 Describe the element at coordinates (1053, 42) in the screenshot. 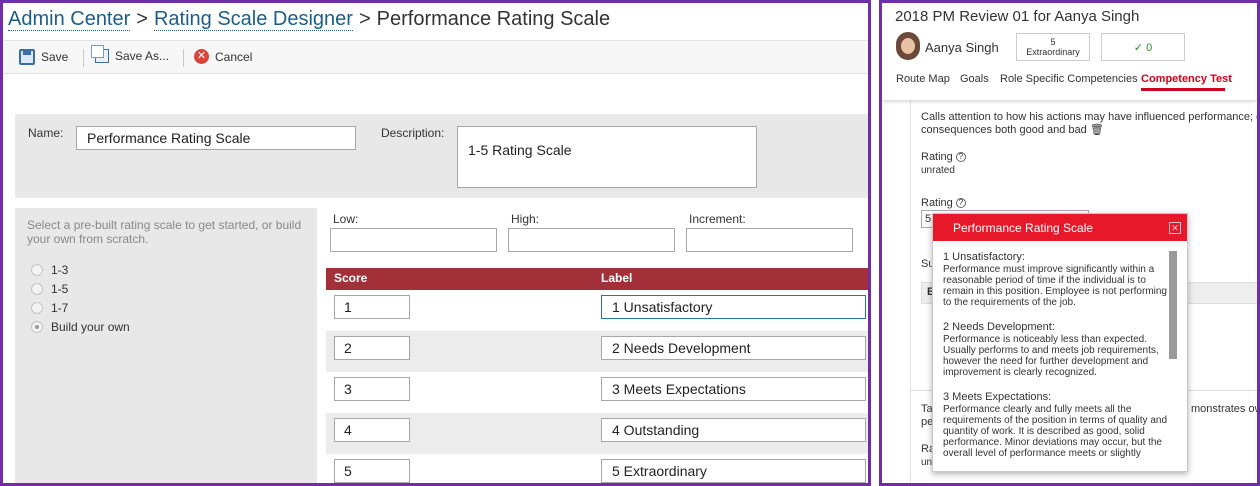

I see `rating-number: 5` at that location.